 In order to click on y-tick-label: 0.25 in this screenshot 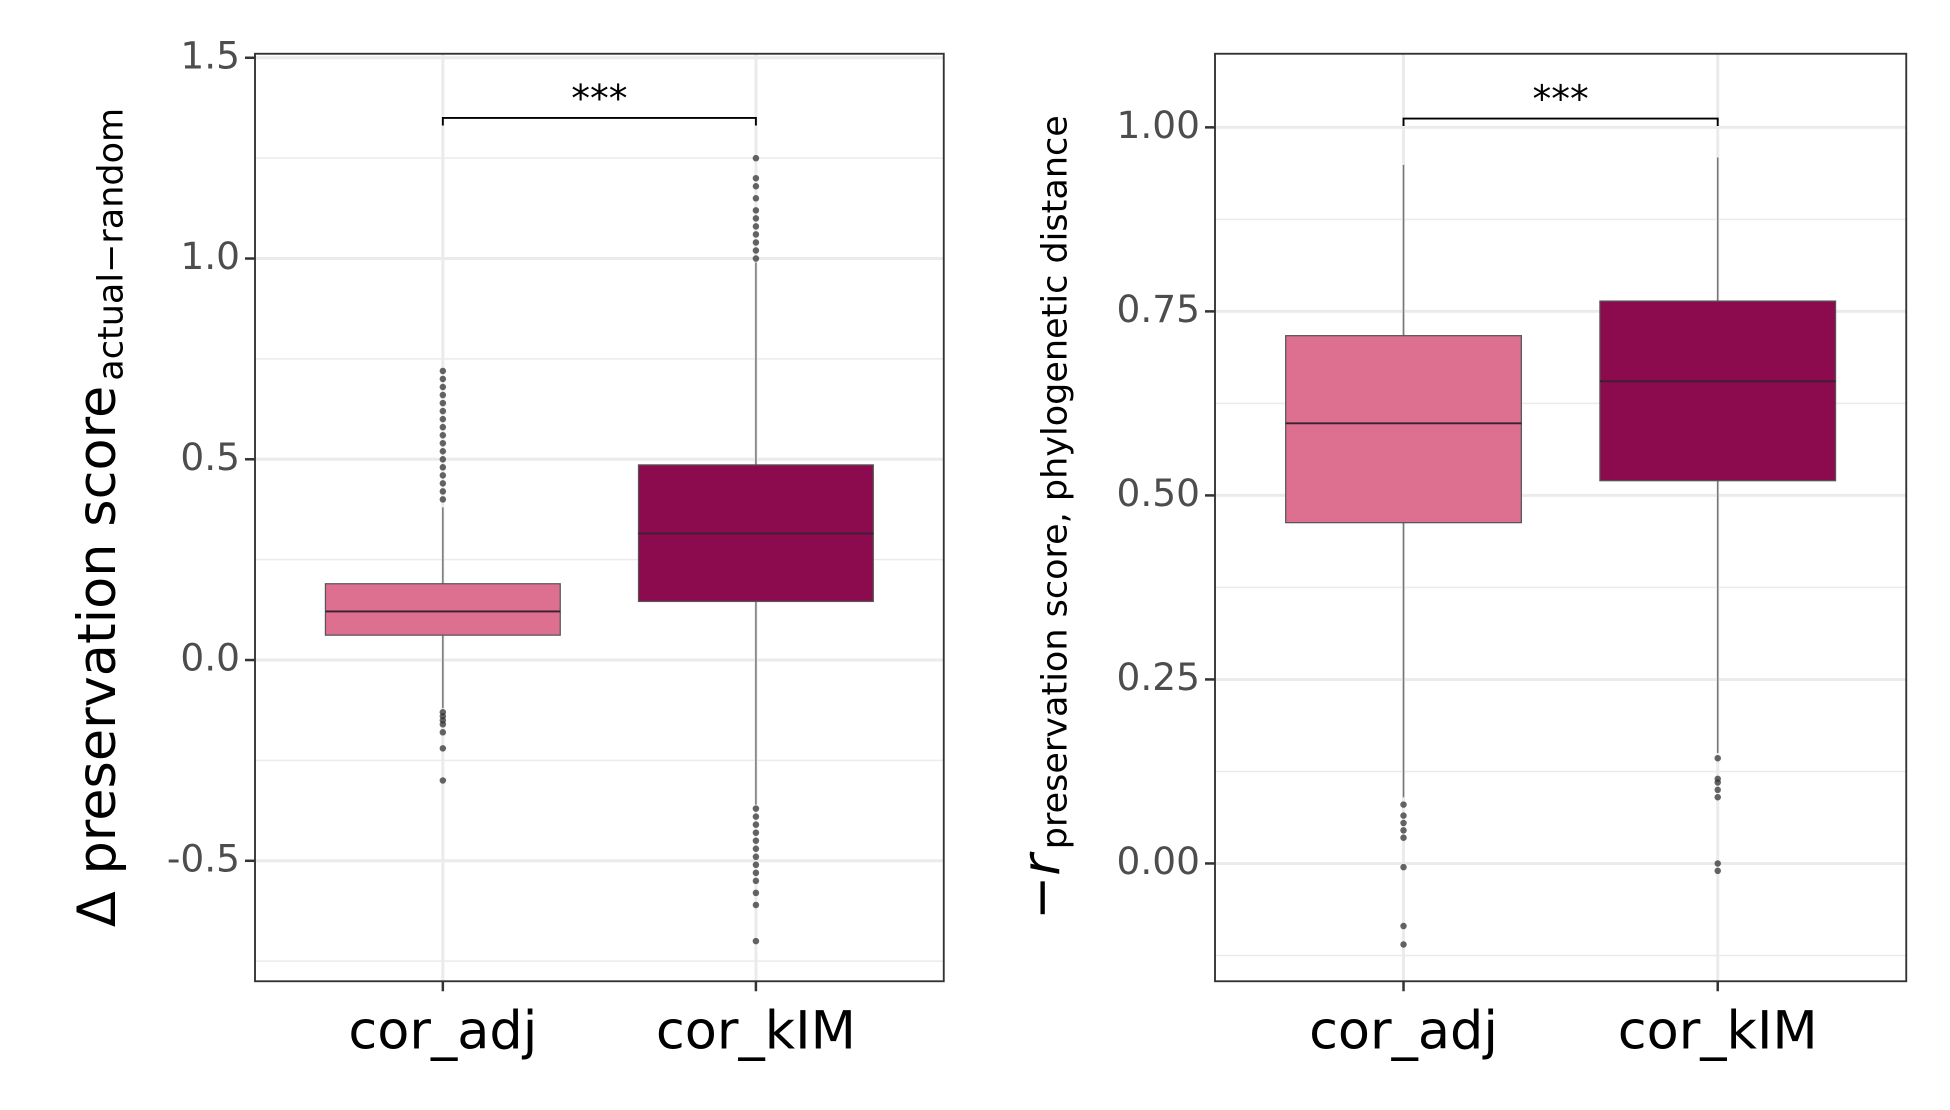, I will do `click(1159, 677)`.